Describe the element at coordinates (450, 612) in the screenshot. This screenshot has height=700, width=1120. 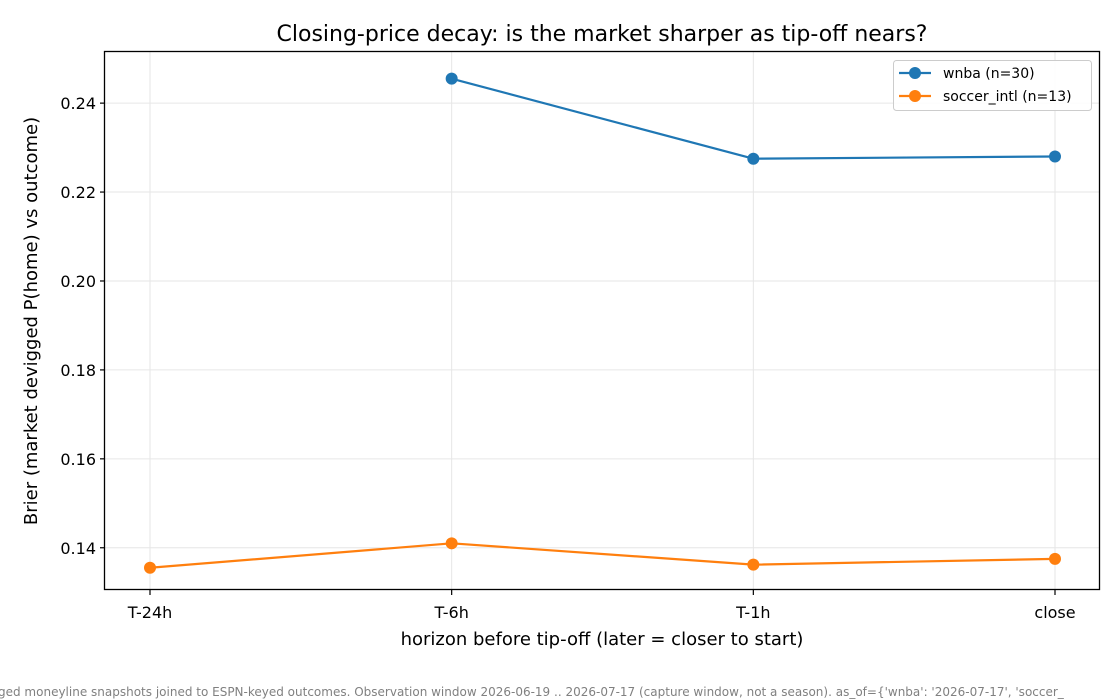
I see `x-tick-label: T-6h` at that location.